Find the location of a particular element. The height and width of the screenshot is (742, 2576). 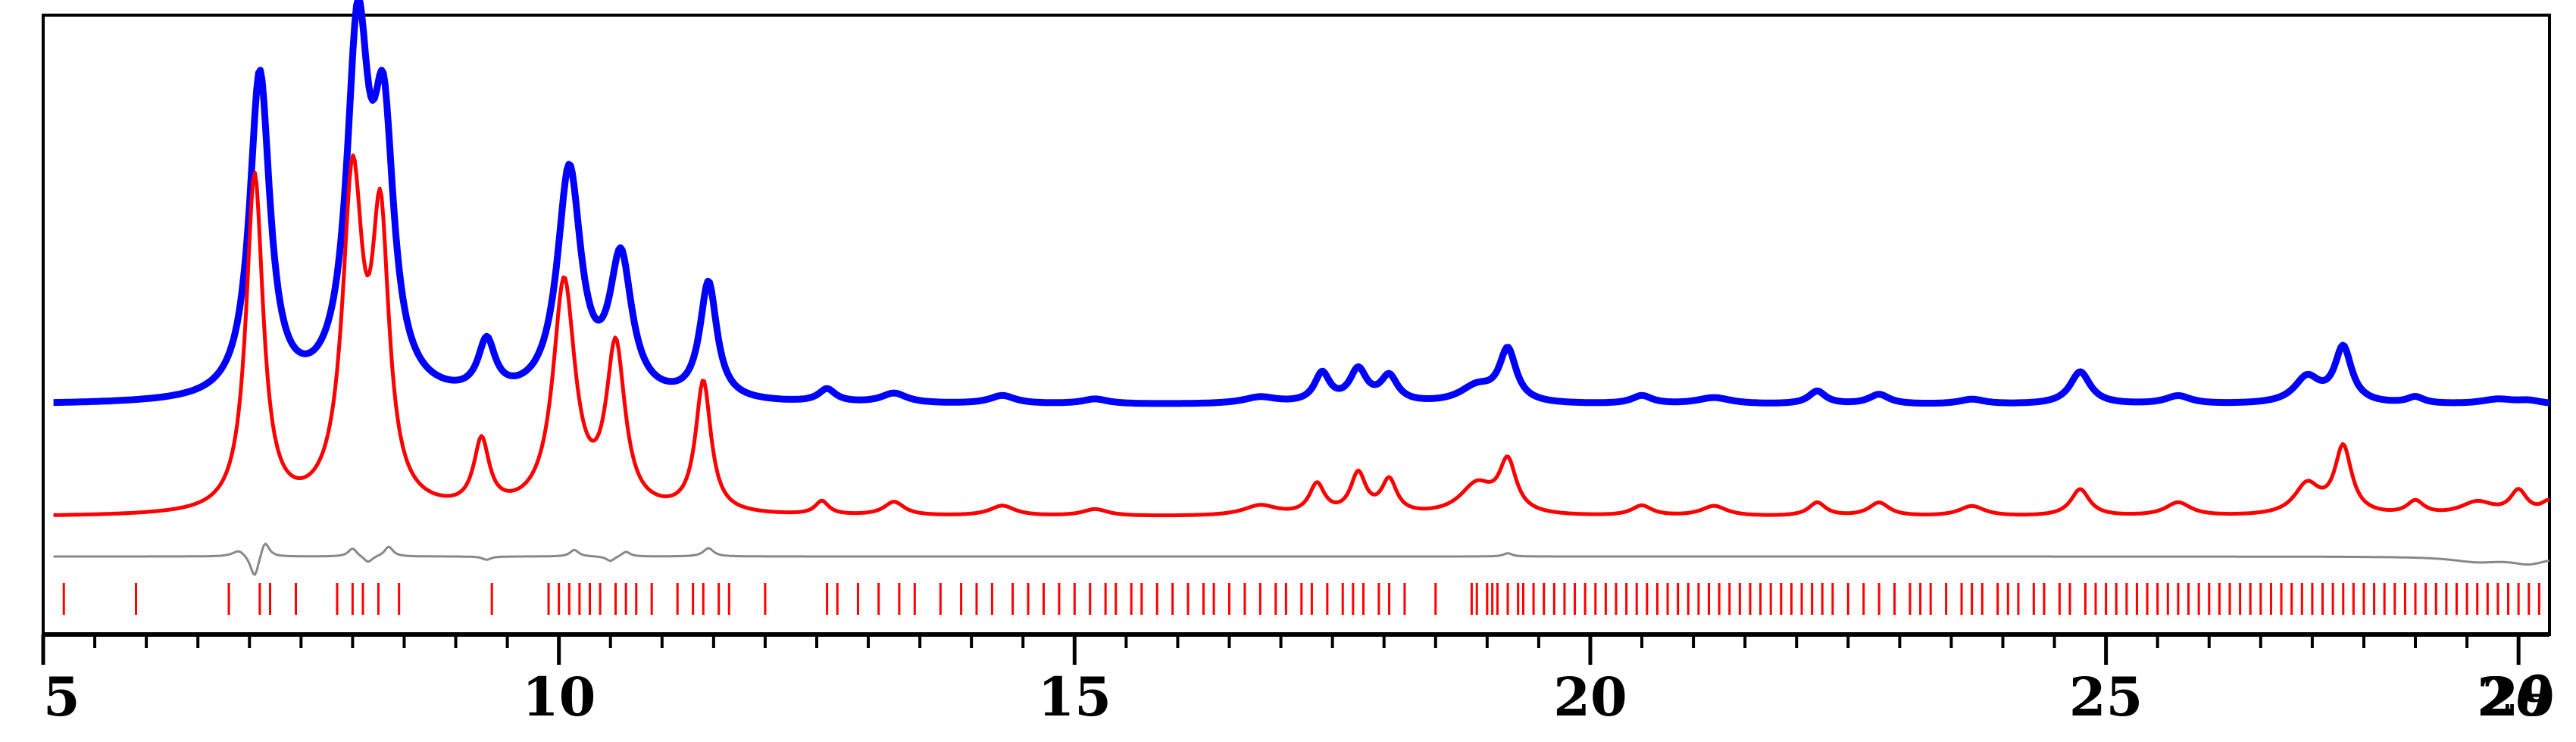

x-axis-unit-number: 2 is located at coordinates (2495, 697).